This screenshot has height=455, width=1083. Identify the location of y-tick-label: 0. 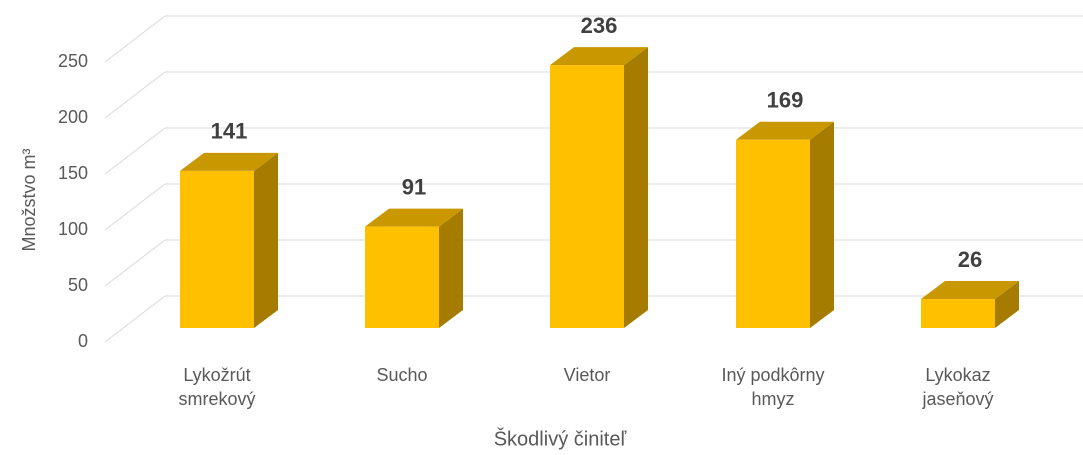
(83, 341).